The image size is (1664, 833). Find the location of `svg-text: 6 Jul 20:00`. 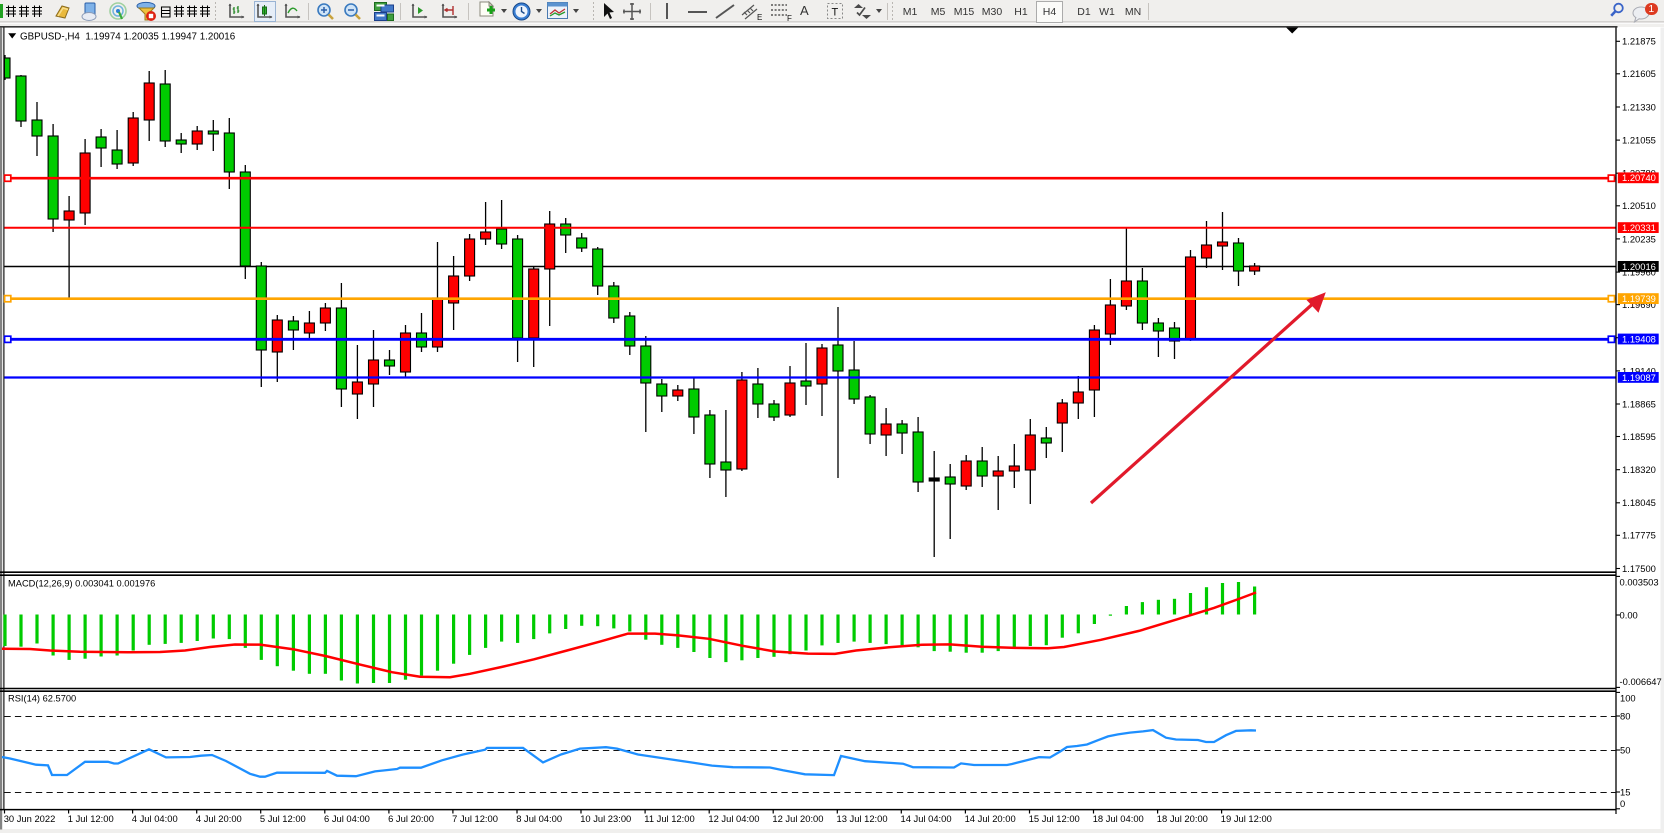

svg-text: 6 Jul 20:00 is located at coordinates (411, 818).